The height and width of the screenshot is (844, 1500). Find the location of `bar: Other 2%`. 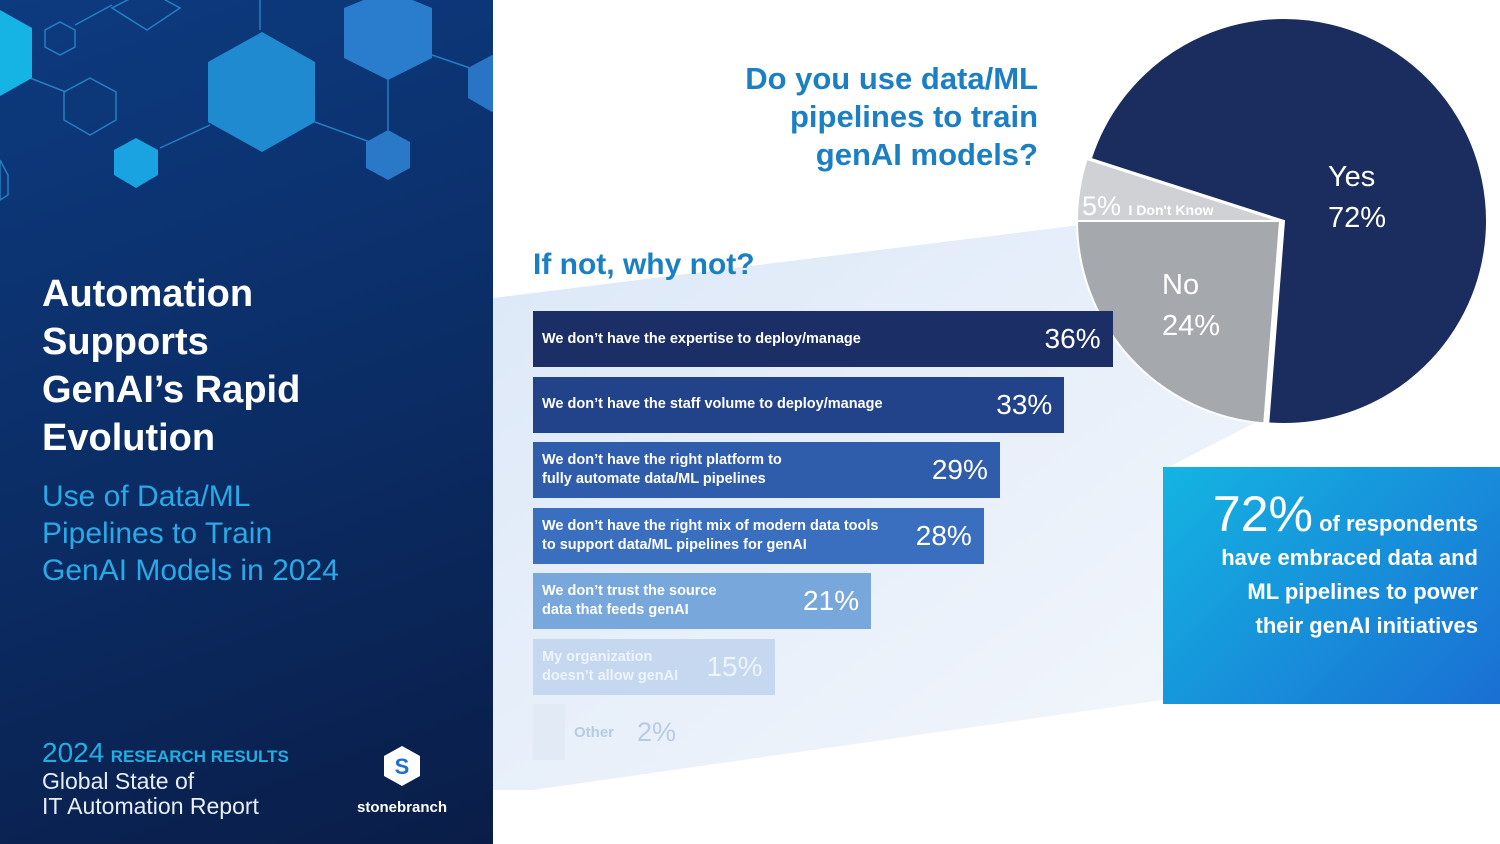

bar: Other 2% is located at coordinates (604, 732).